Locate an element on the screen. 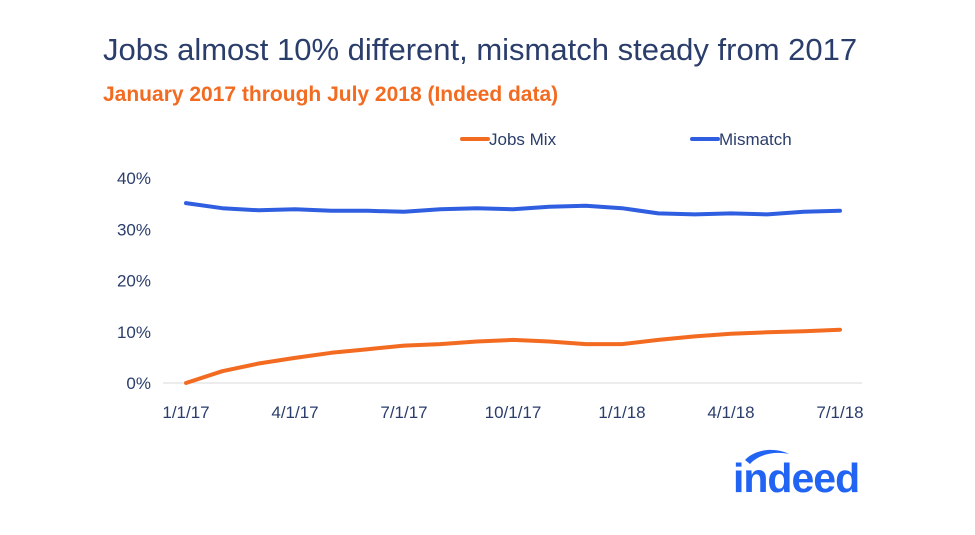  x-tick-label: 10/1/17 is located at coordinates (513, 412).